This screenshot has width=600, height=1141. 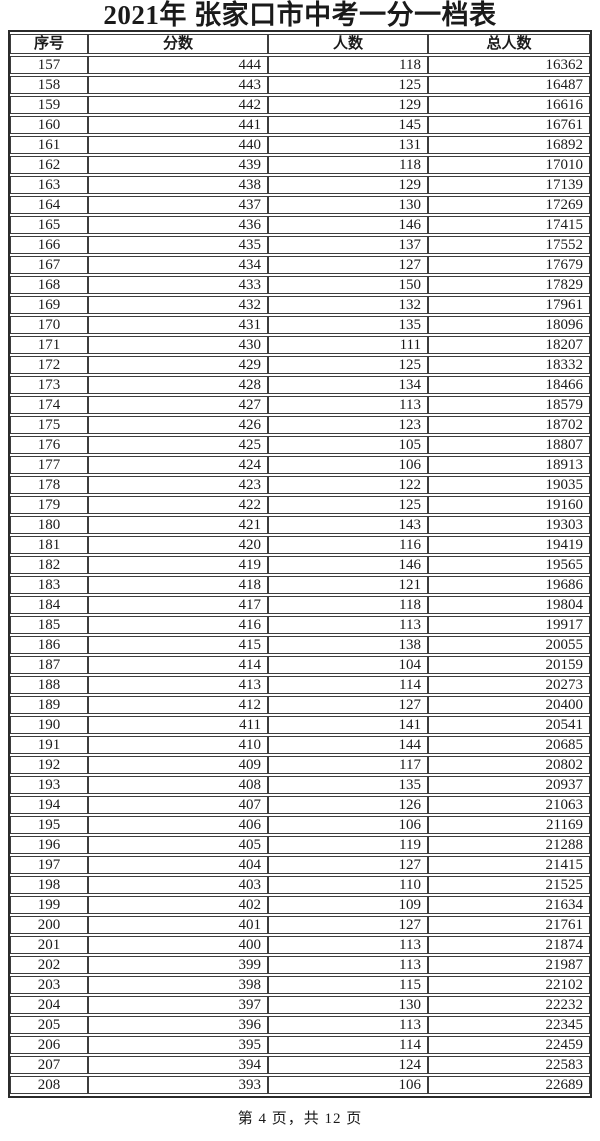 I want to click on cell-total: 17415, so click(x=509, y=225).